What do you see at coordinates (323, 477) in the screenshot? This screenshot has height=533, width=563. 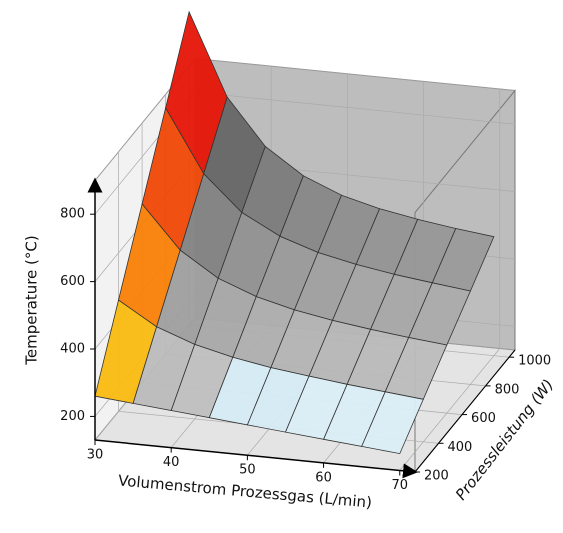 I see `x-tick-label: 60` at bounding box center [323, 477].